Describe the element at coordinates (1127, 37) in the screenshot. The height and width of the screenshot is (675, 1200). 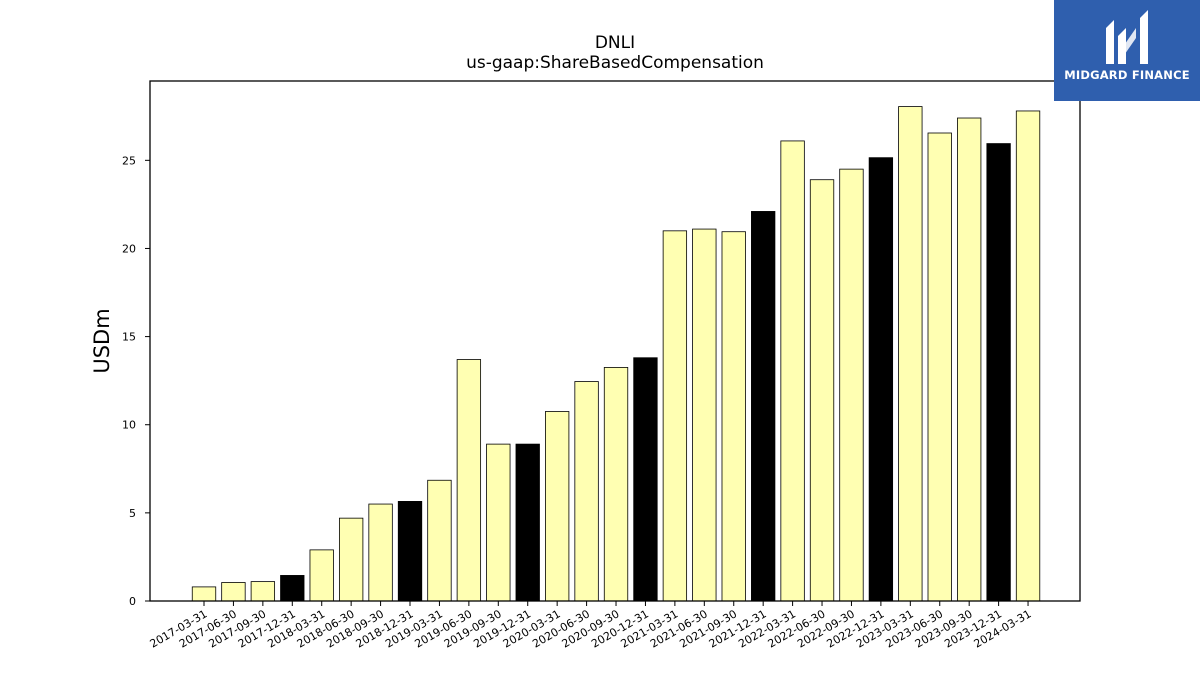
I see `midgard-logo-icon` at that location.